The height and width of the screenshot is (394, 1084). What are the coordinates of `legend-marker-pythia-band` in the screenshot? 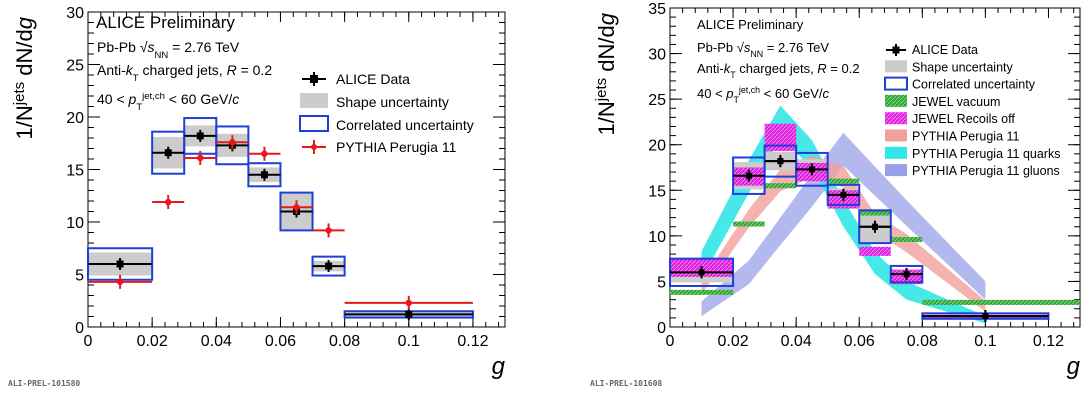 It's located at (896, 135).